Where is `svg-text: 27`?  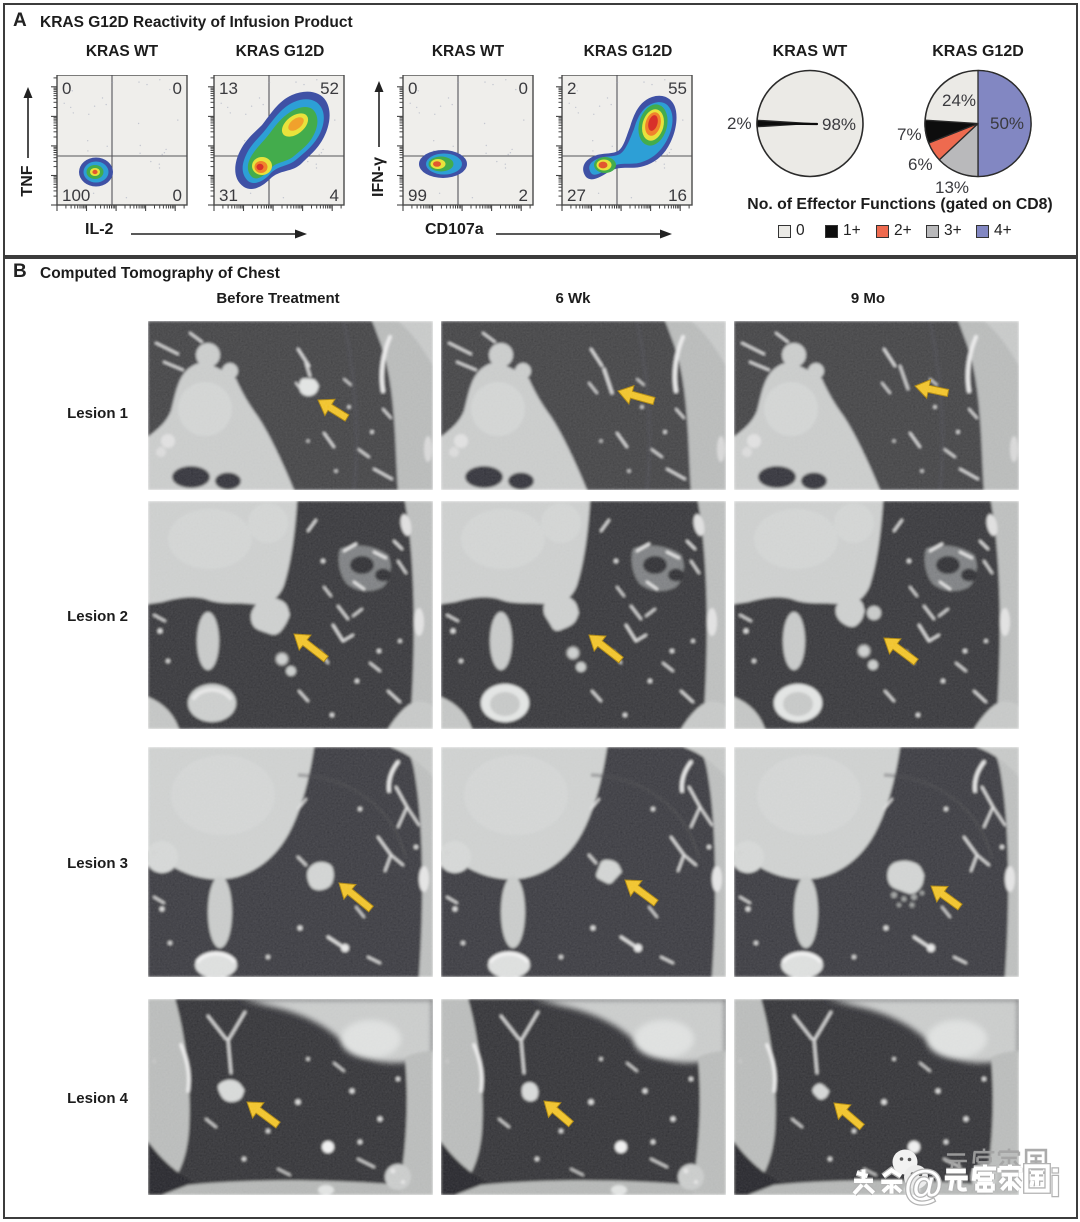 svg-text: 27 is located at coordinates (576, 195).